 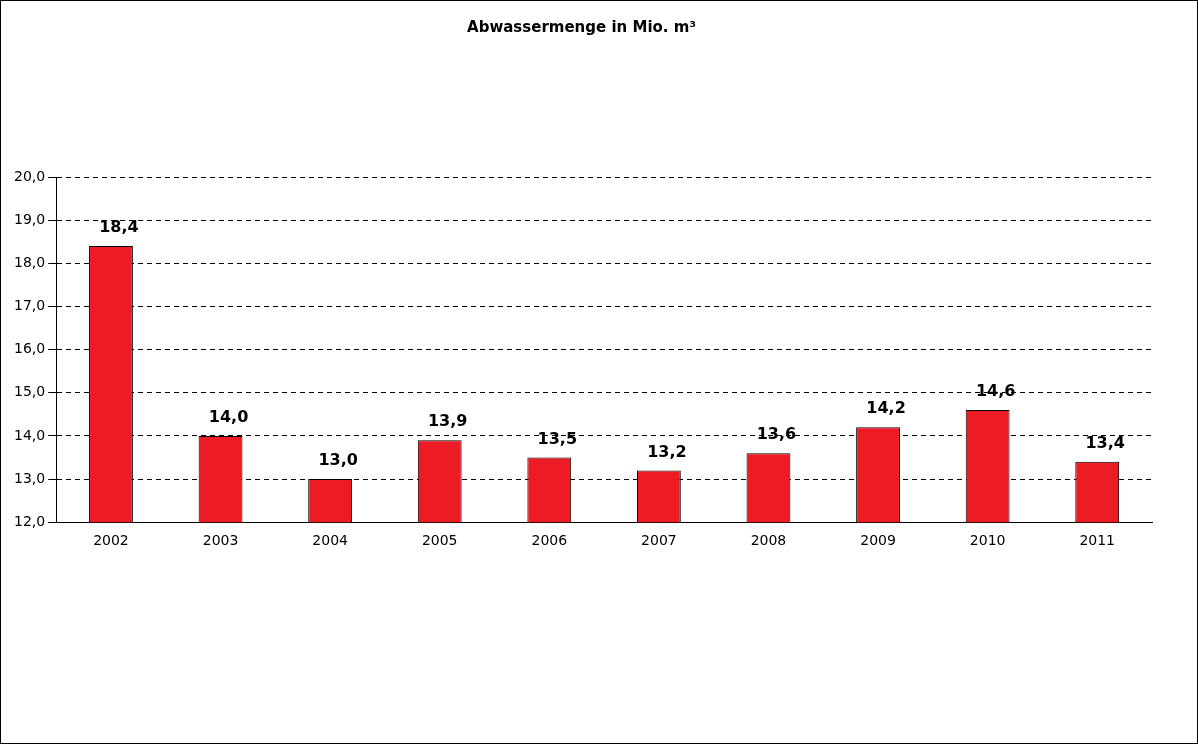 What do you see at coordinates (30, 520) in the screenshot?
I see `y-tick-label: 12,0` at bounding box center [30, 520].